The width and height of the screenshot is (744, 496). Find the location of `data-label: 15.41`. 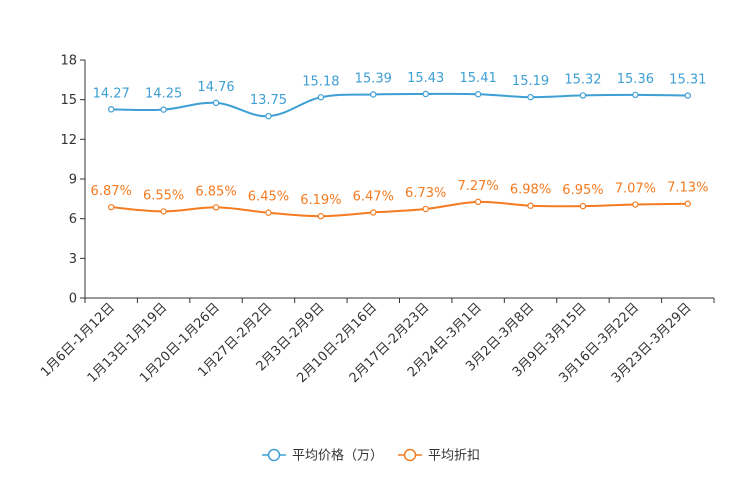

data-label: 15.41 is located at coordinates (478, 78).